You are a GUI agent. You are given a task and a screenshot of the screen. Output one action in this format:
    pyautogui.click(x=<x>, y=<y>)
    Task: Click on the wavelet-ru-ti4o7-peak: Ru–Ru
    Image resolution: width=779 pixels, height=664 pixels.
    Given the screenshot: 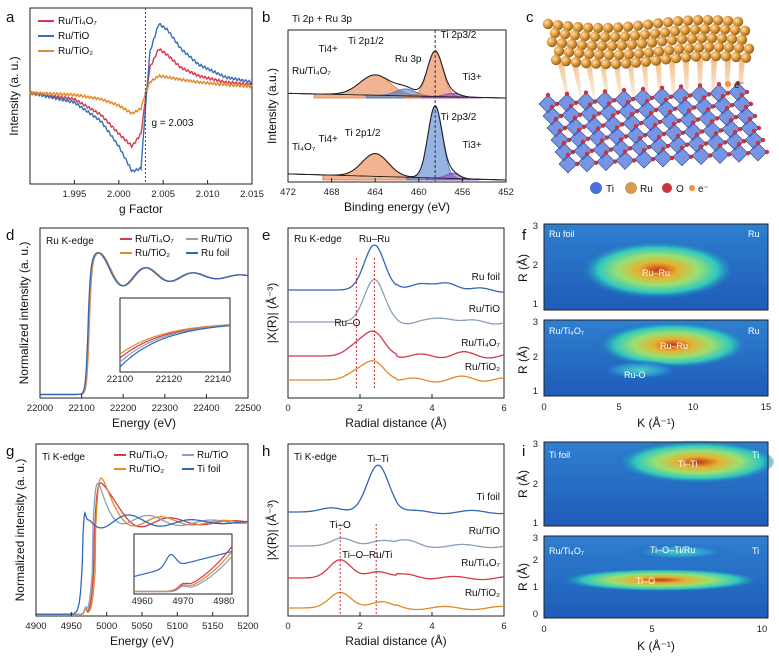 What is the action you would take?
    pyautogui.click(x=674, y=346)
    